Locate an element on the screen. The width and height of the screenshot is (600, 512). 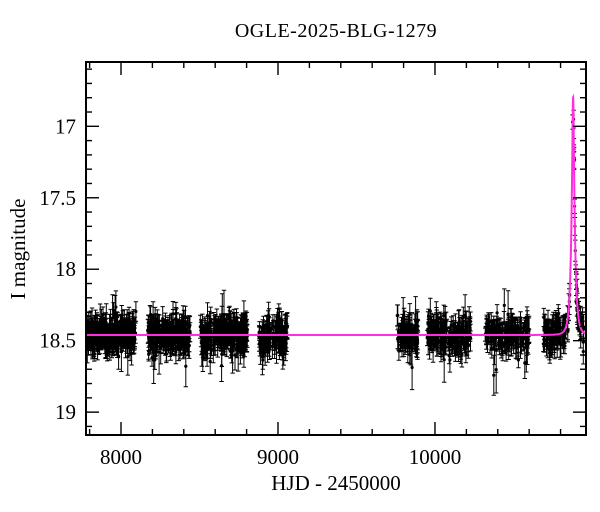
chart-title: OGLE-2025-BLG-1279 is located at coordinates (336, 31).